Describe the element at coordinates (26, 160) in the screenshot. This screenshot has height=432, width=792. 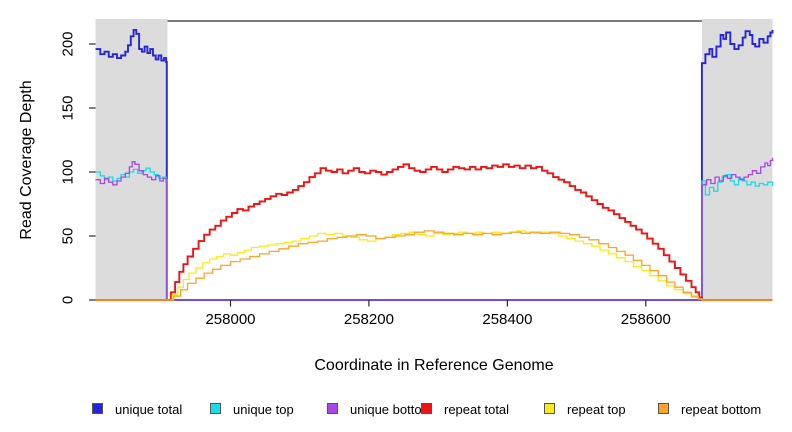
I see `y-axis-title: Read Coverage Depth` at that location.